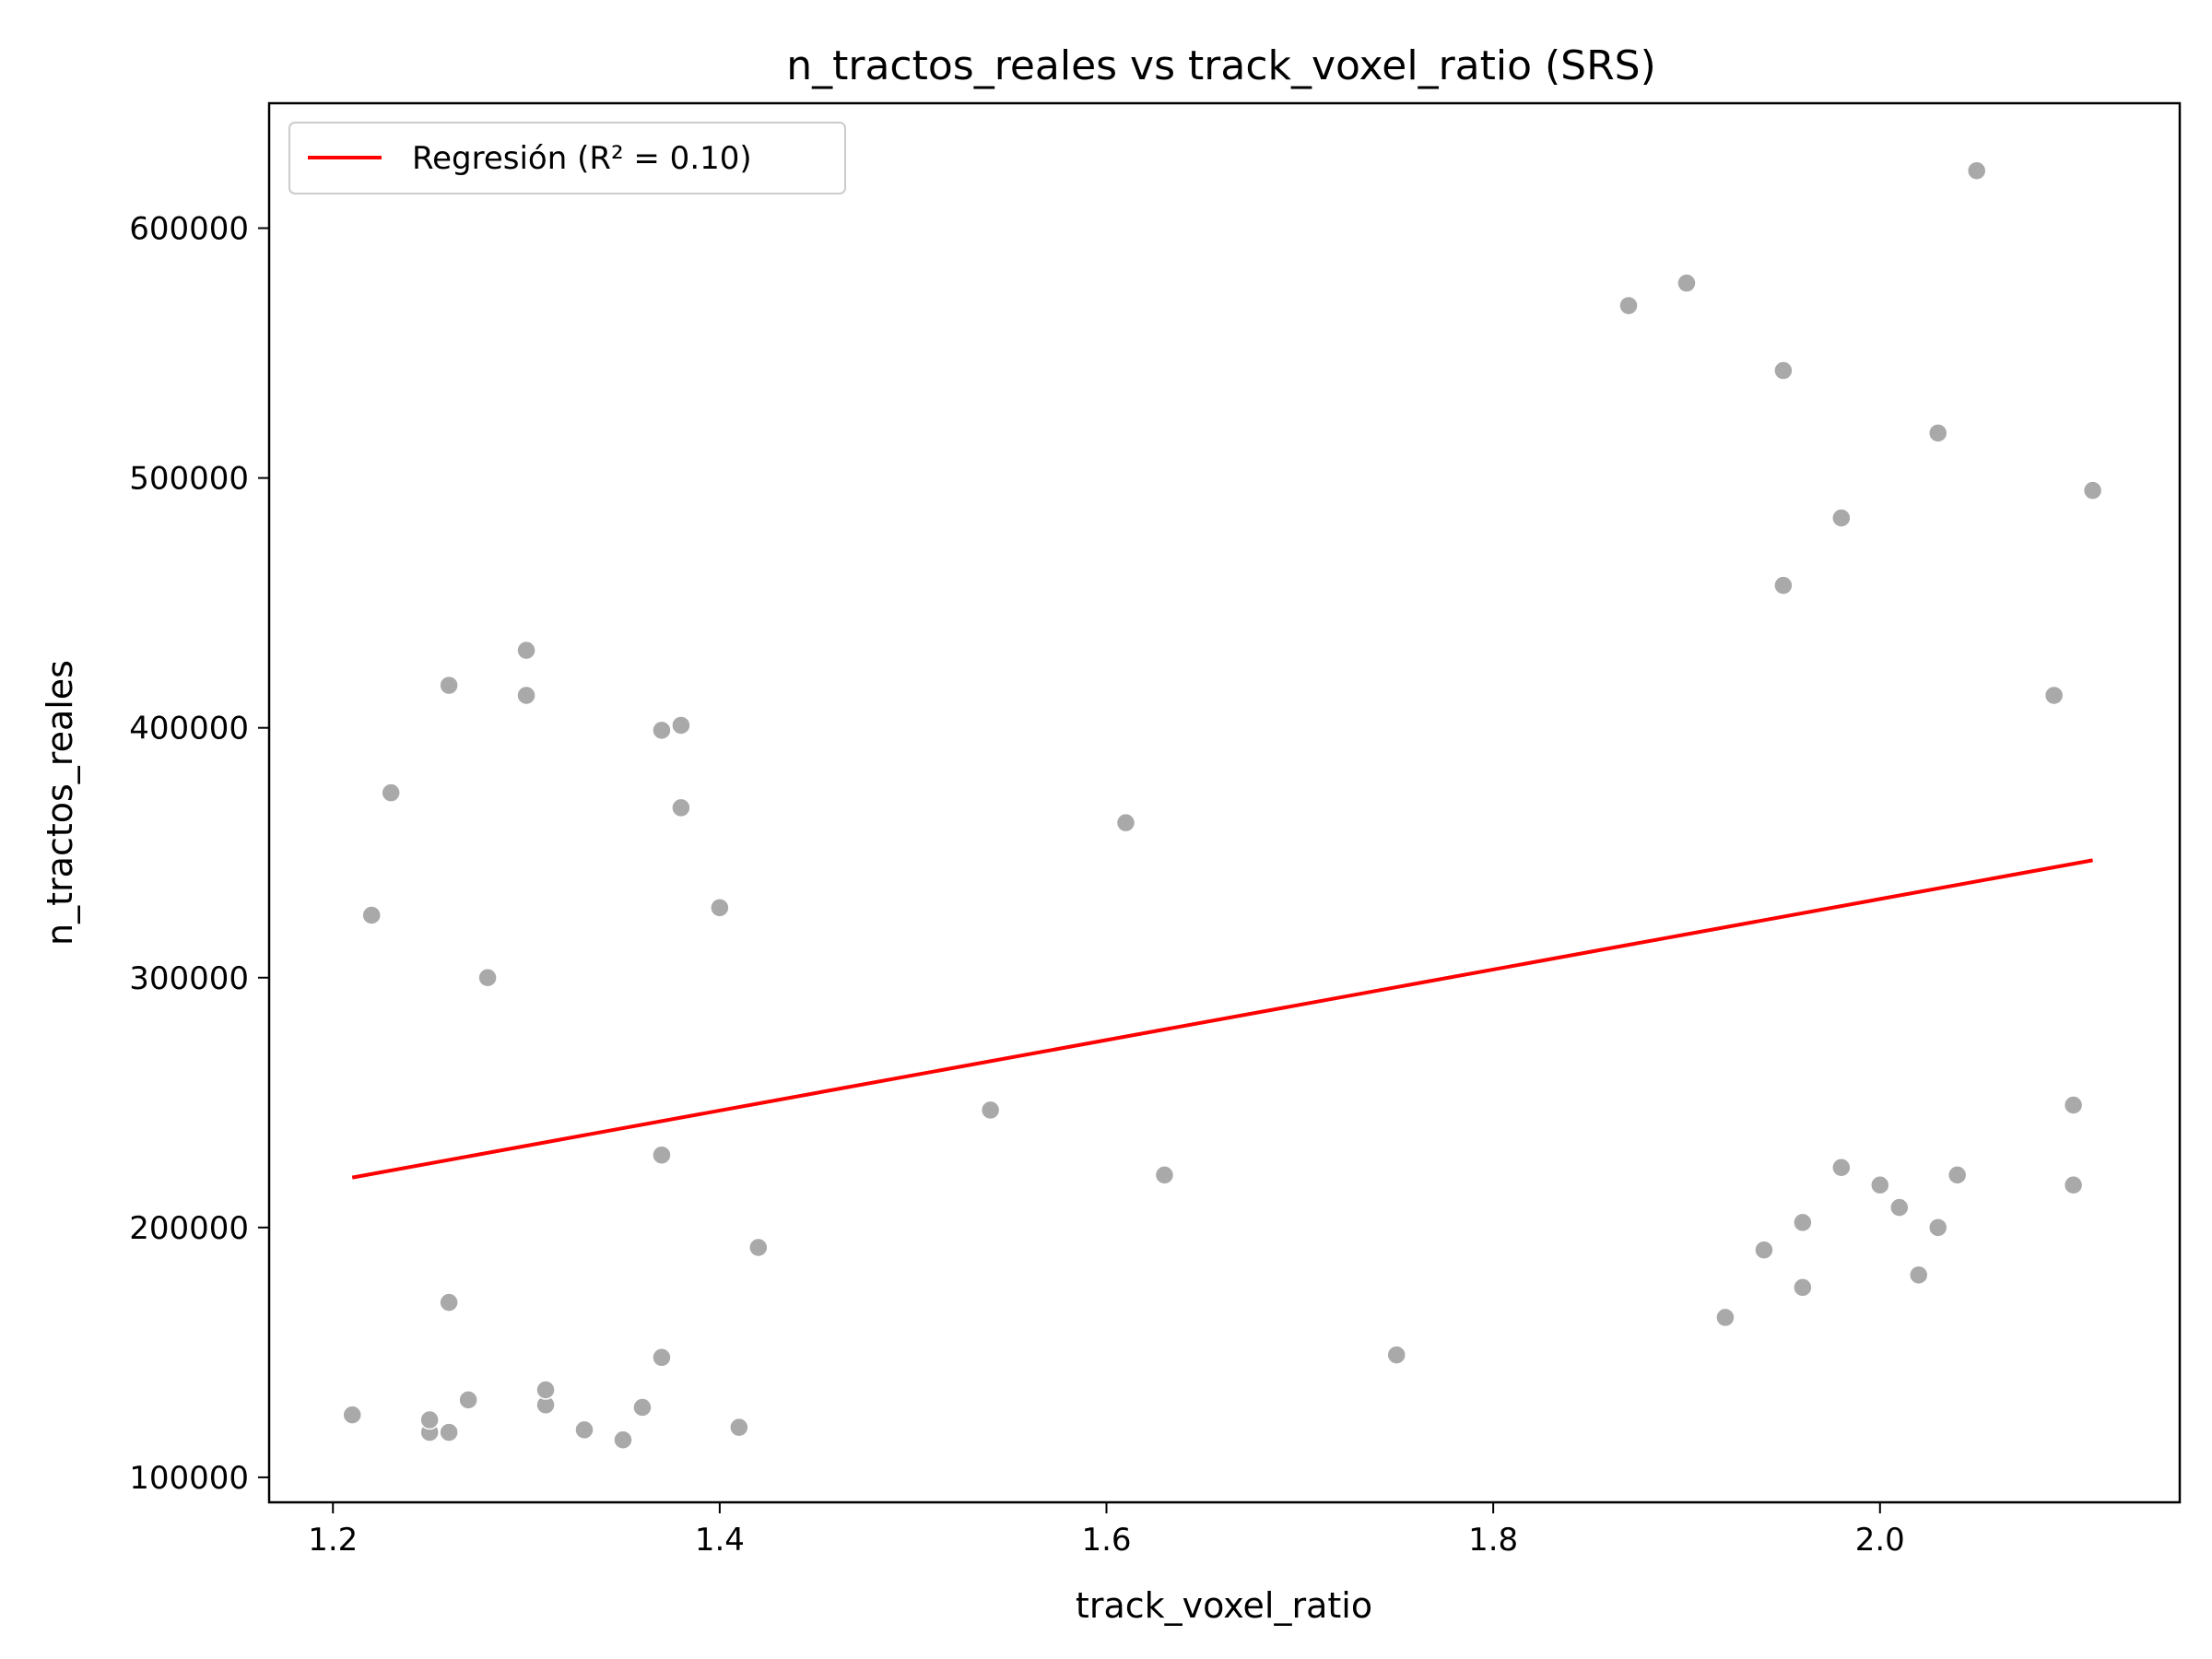 The height and width of the screenshot is (1659, 2212). What do you see at coordinates (199, 854) in the screenshot?
I see `y-axis-ticks: 100000 200000 300000 400000 500000 600000` at bounding box center [199, 854].